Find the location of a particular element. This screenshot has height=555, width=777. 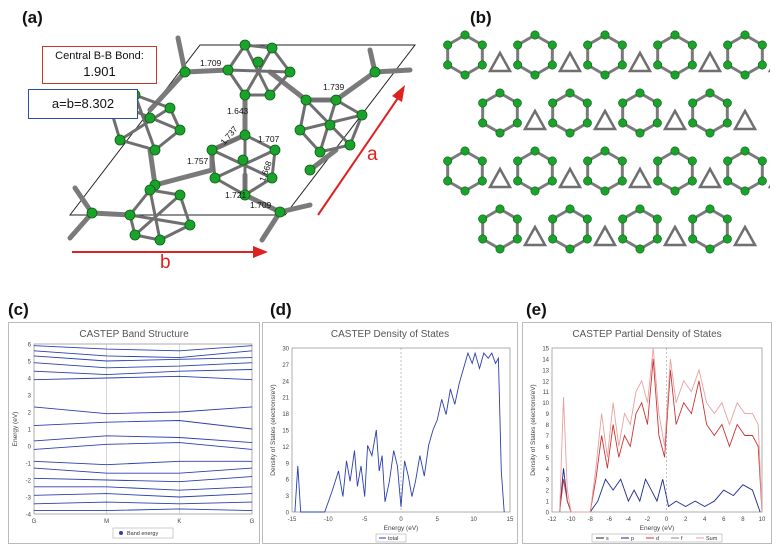

bond-length-label: 1.757 is located at coordinates (198, 161).